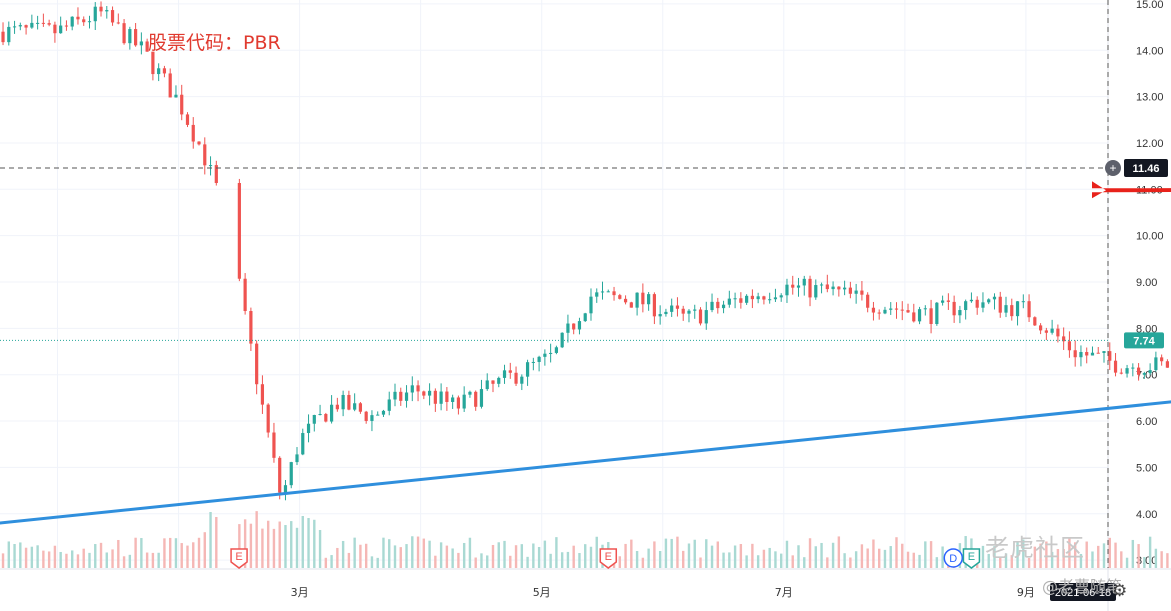 This screenshot has height=611, width=1171. Describe the element at coordinates (542, 592) in the screenshot. I see `x-tick-label: 5月` at that location.